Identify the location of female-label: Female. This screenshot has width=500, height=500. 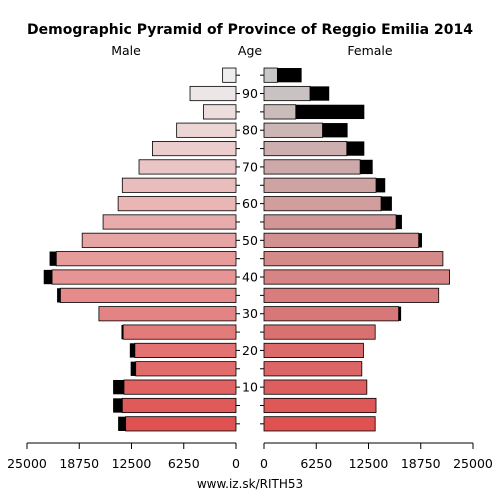
(370, 50).